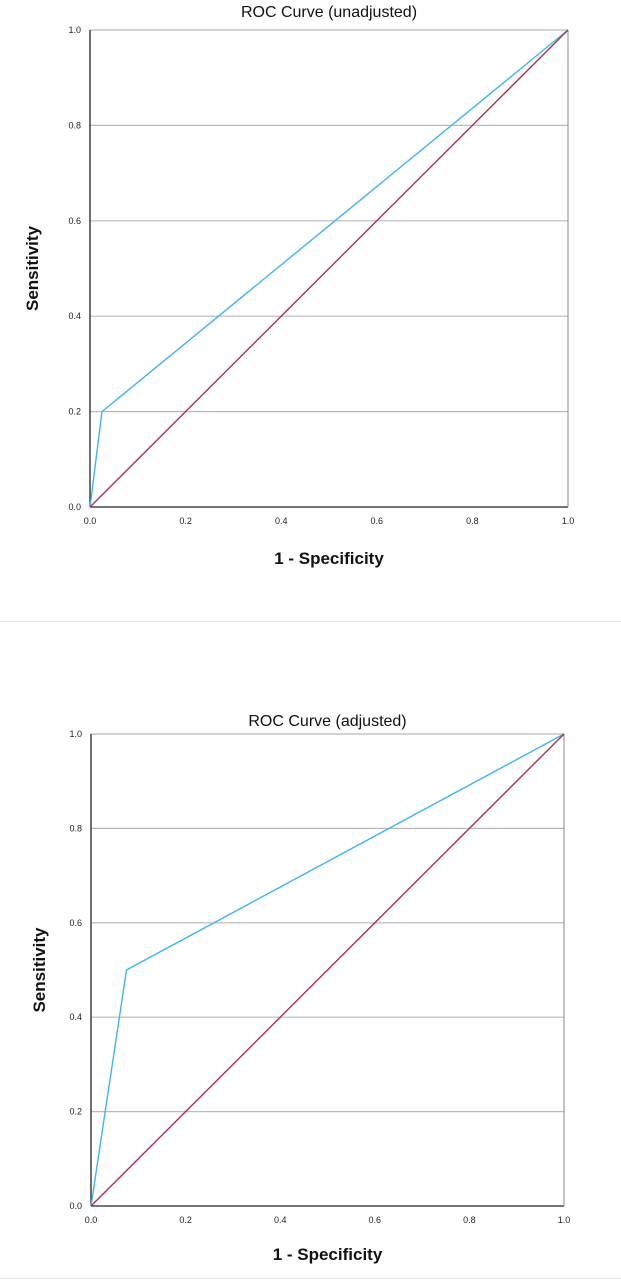 The height and width of the screenshot is (1280, 621). Describe the element at coordinates (568, 521) in the screenshot. I see `unadjusted-x-tick-label: 1.0` at that location.